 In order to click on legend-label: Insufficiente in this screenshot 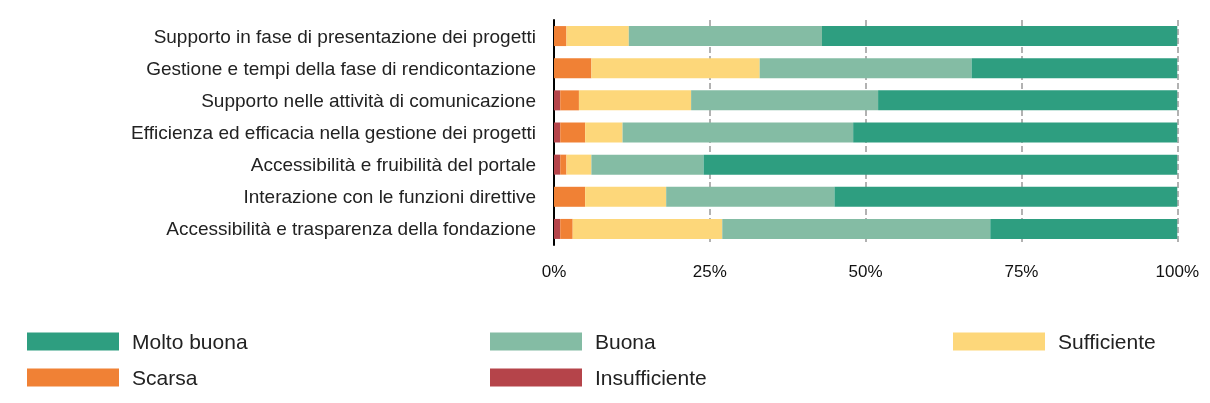, I will do `click(651, 377)`.